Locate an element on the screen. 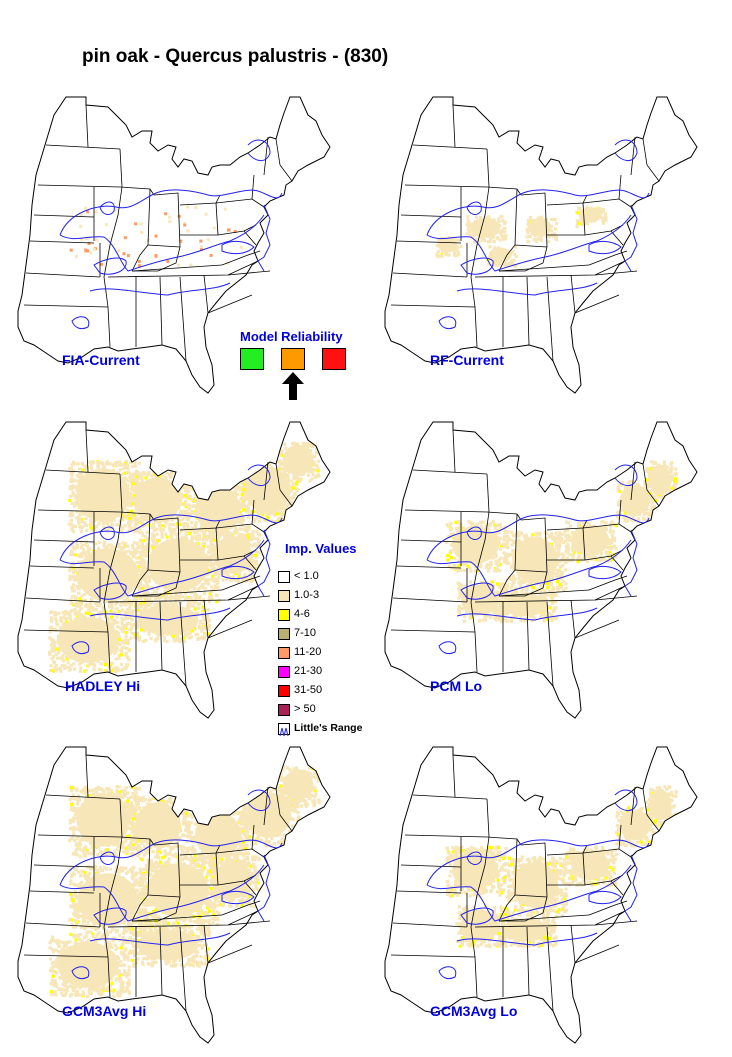 This screenshot has height=1057, width=732. map-pcm-lo is located at coordinates (540, 570).